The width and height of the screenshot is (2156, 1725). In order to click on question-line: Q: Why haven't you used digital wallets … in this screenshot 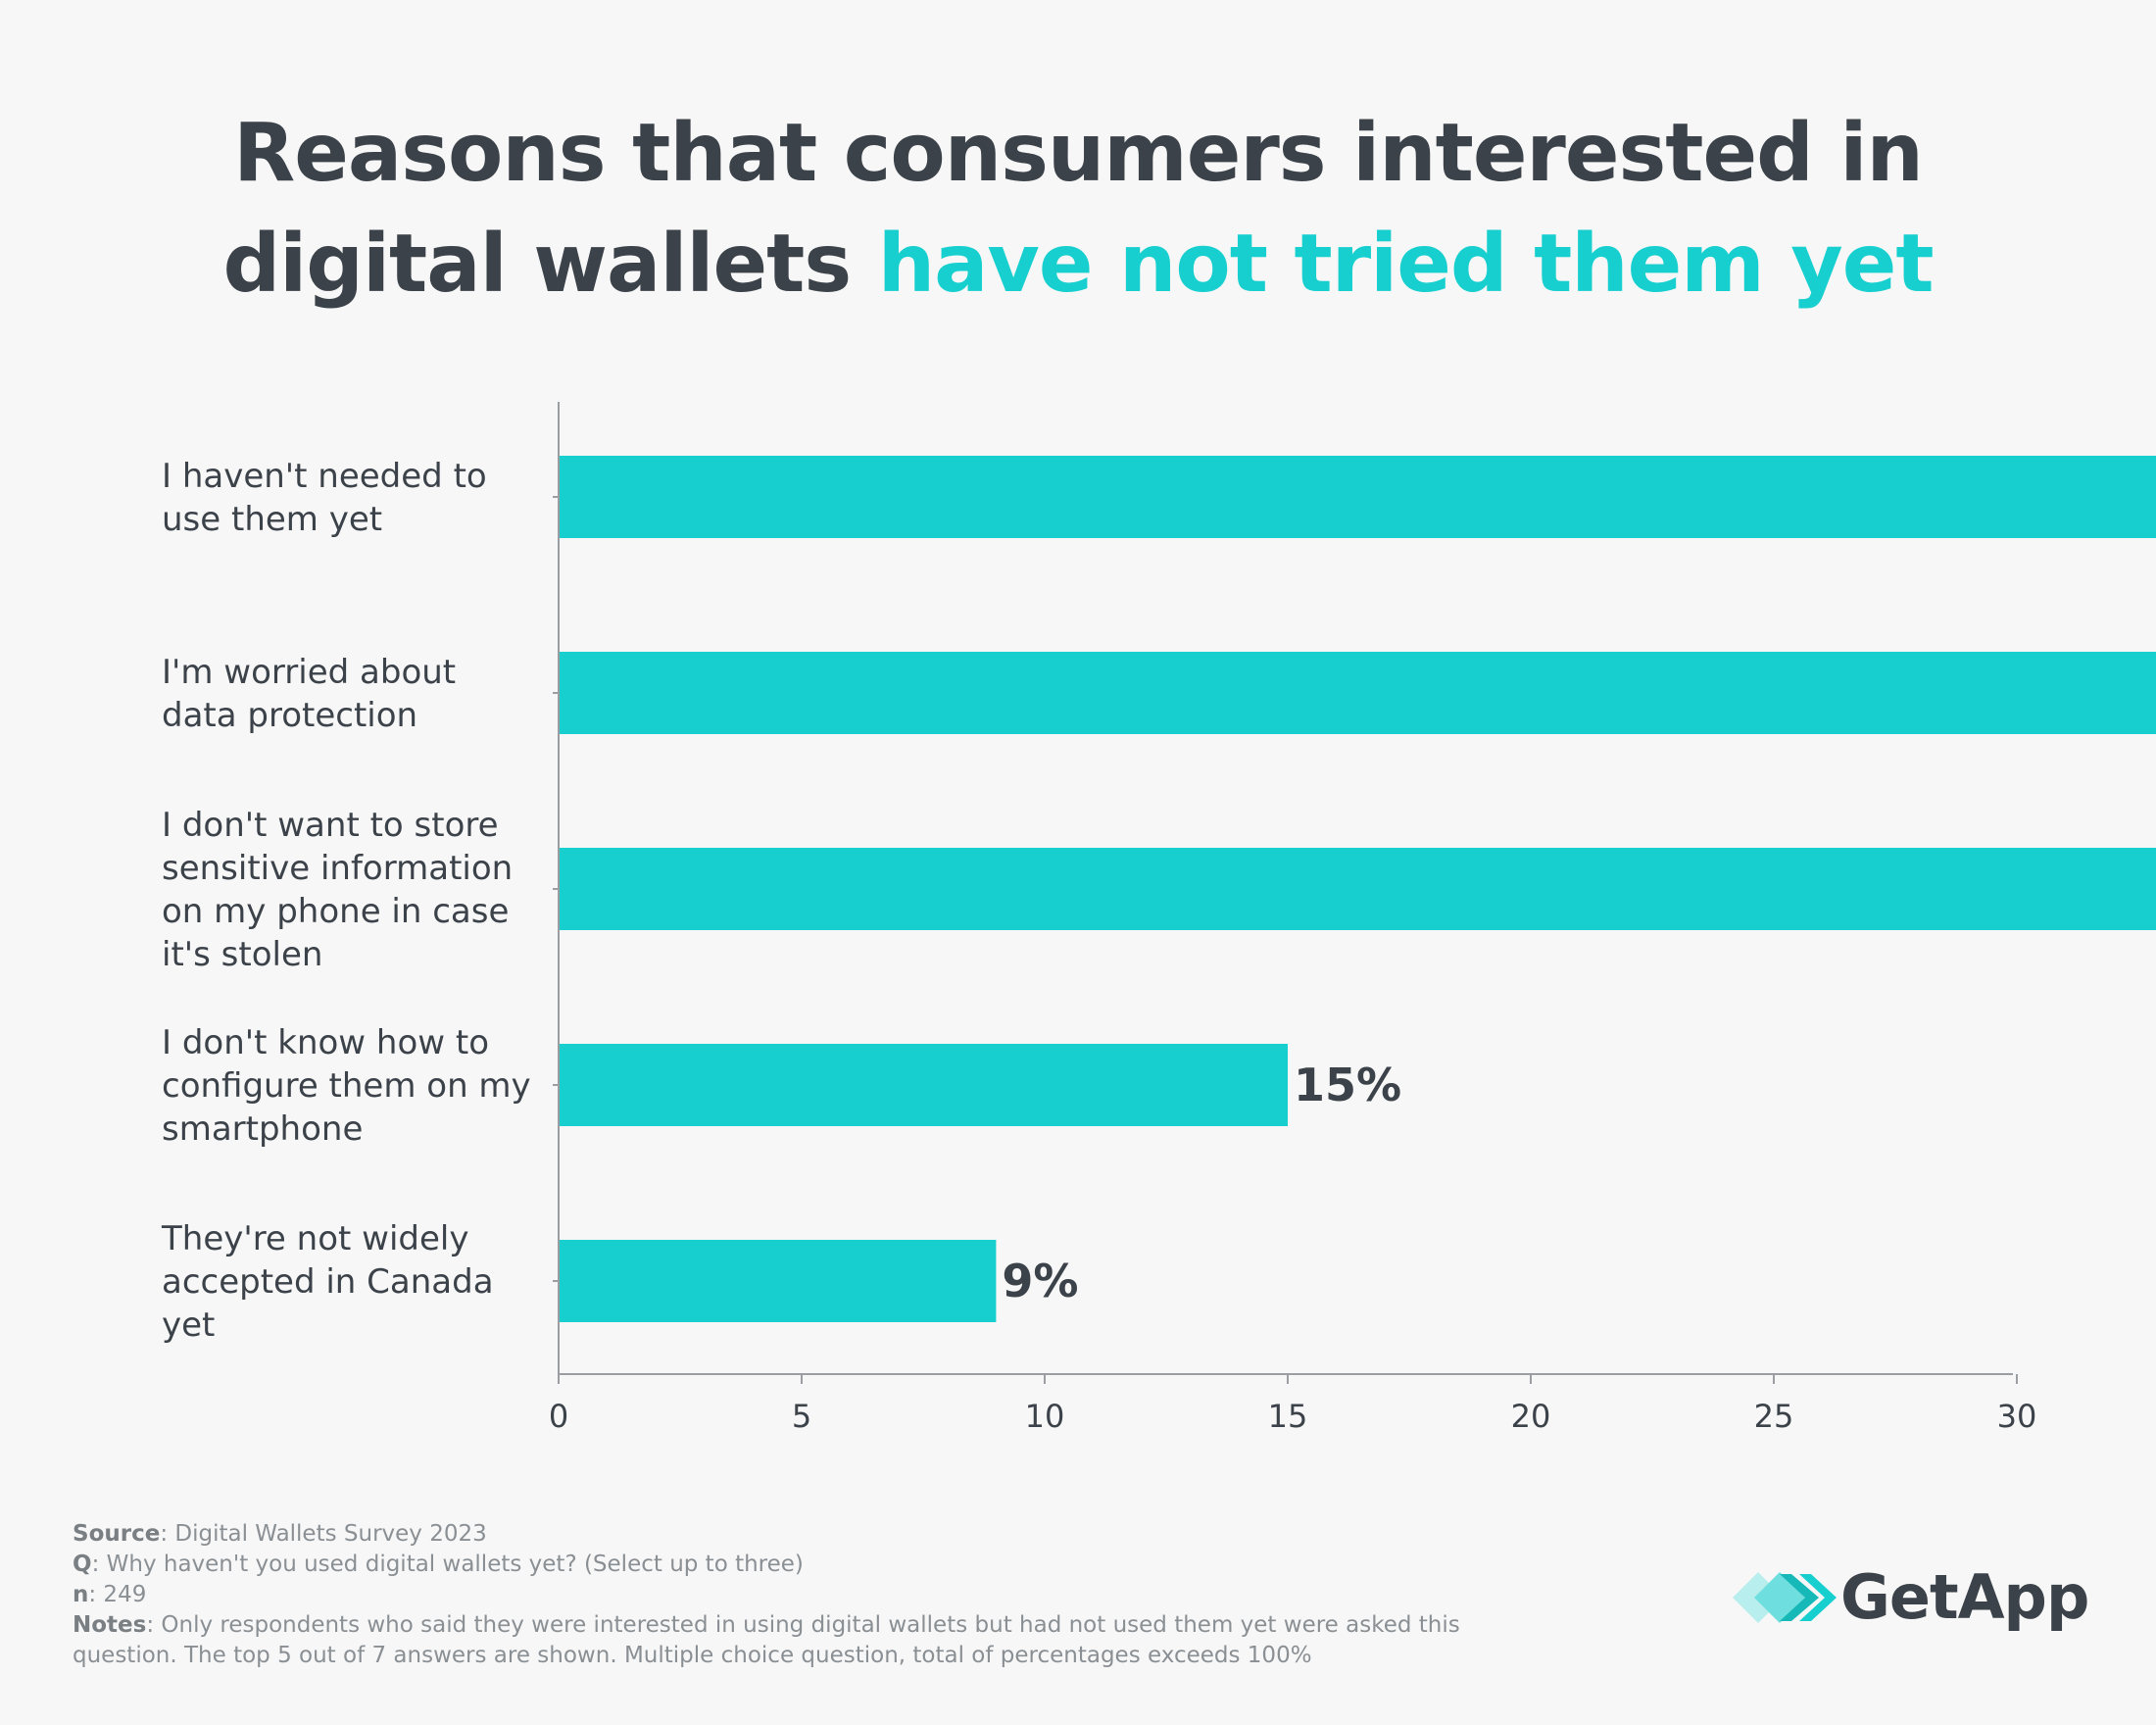, I will do `click(808, 1565)`.